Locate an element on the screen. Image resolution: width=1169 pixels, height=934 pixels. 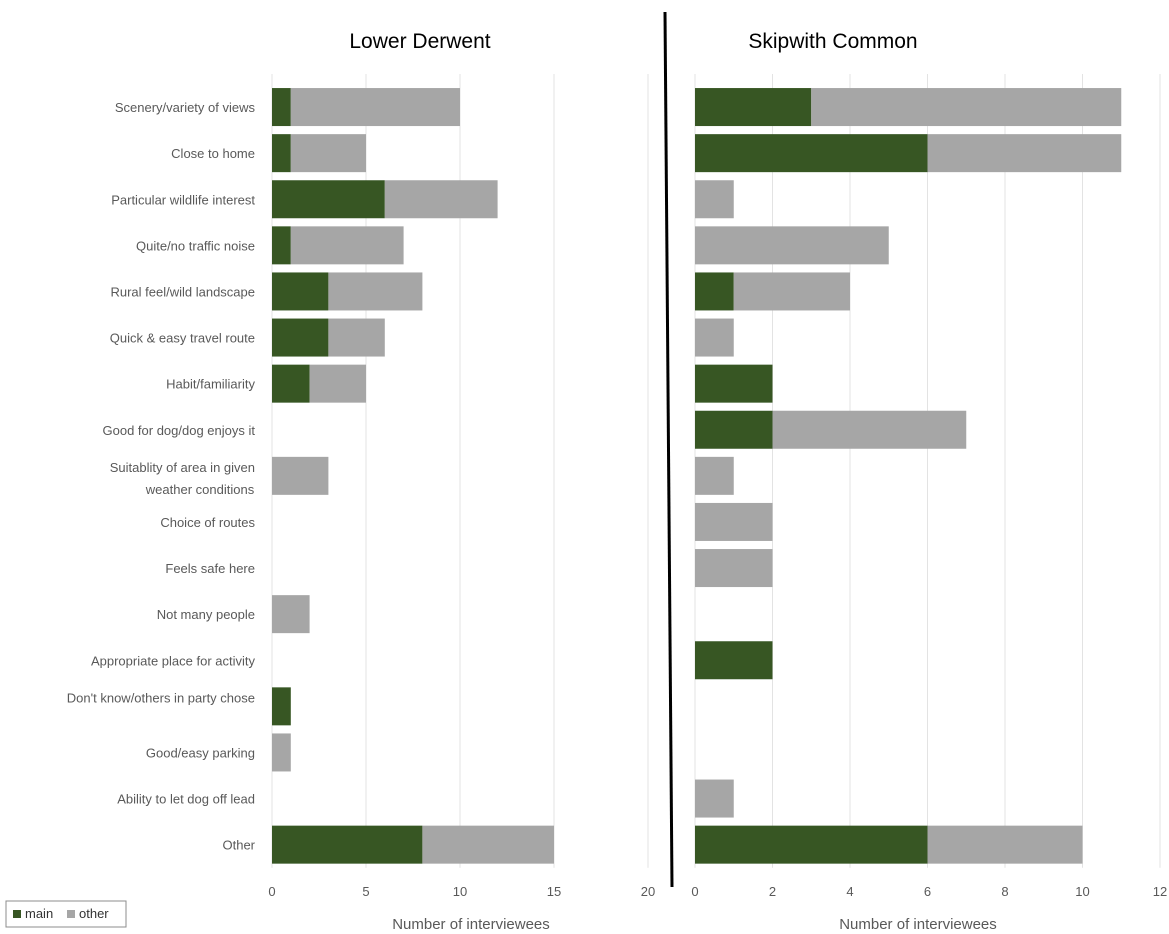
right-tick-label-2: 2 is located at coordinates (772, 891).